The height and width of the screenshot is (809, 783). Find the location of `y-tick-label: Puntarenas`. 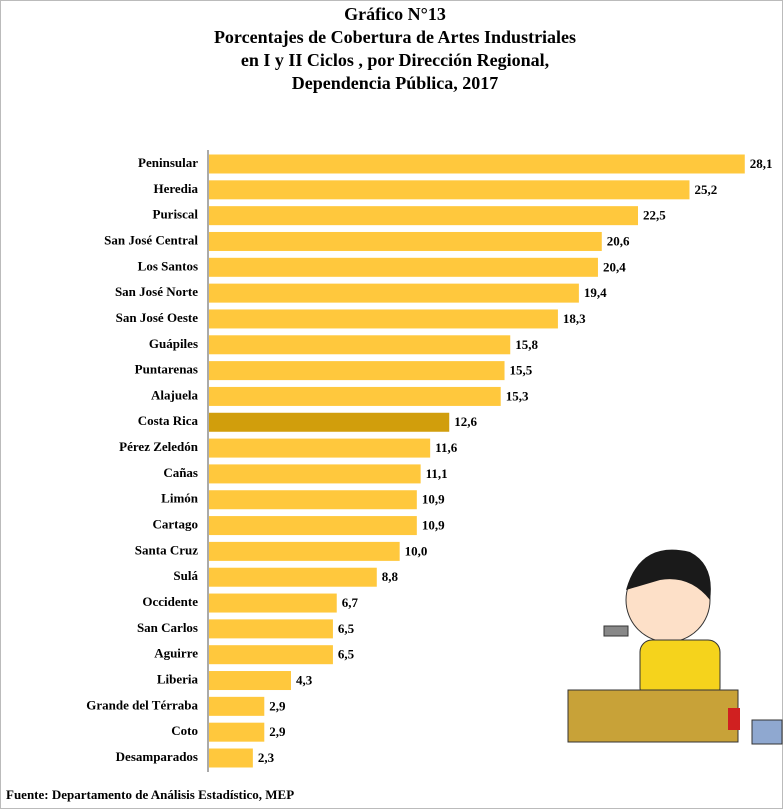

y-tick-label: Puntarenas is located at coordinates (166, 369).